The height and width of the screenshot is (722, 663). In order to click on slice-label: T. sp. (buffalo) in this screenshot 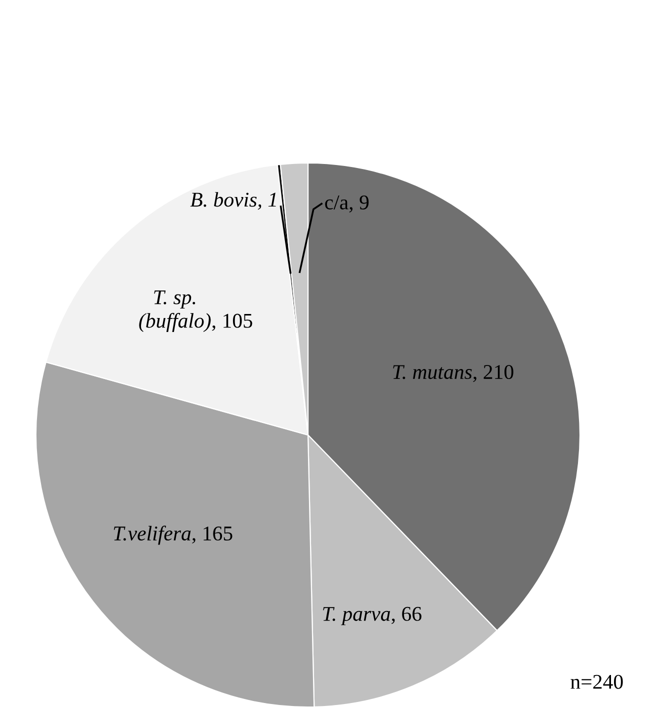, I will do `click(175, 311)`.